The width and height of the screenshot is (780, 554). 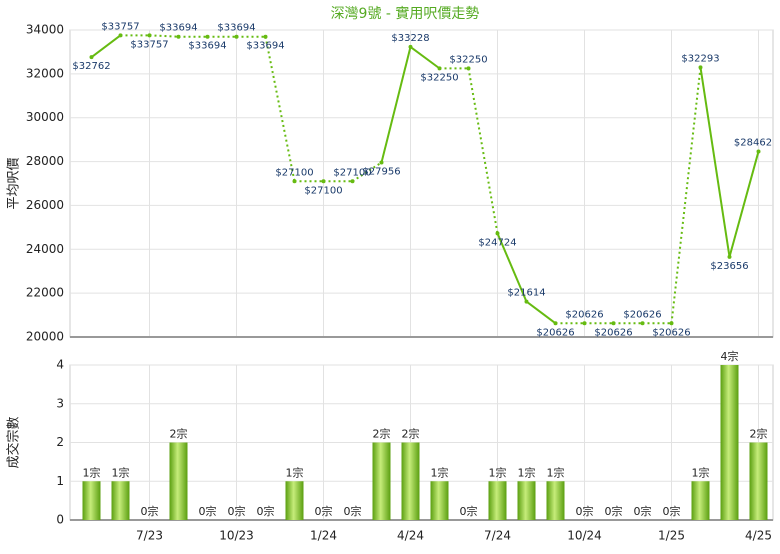 I want to click on chart-title: 深灣9號 - 實用呎價走勢, so click(x=405, y=13).